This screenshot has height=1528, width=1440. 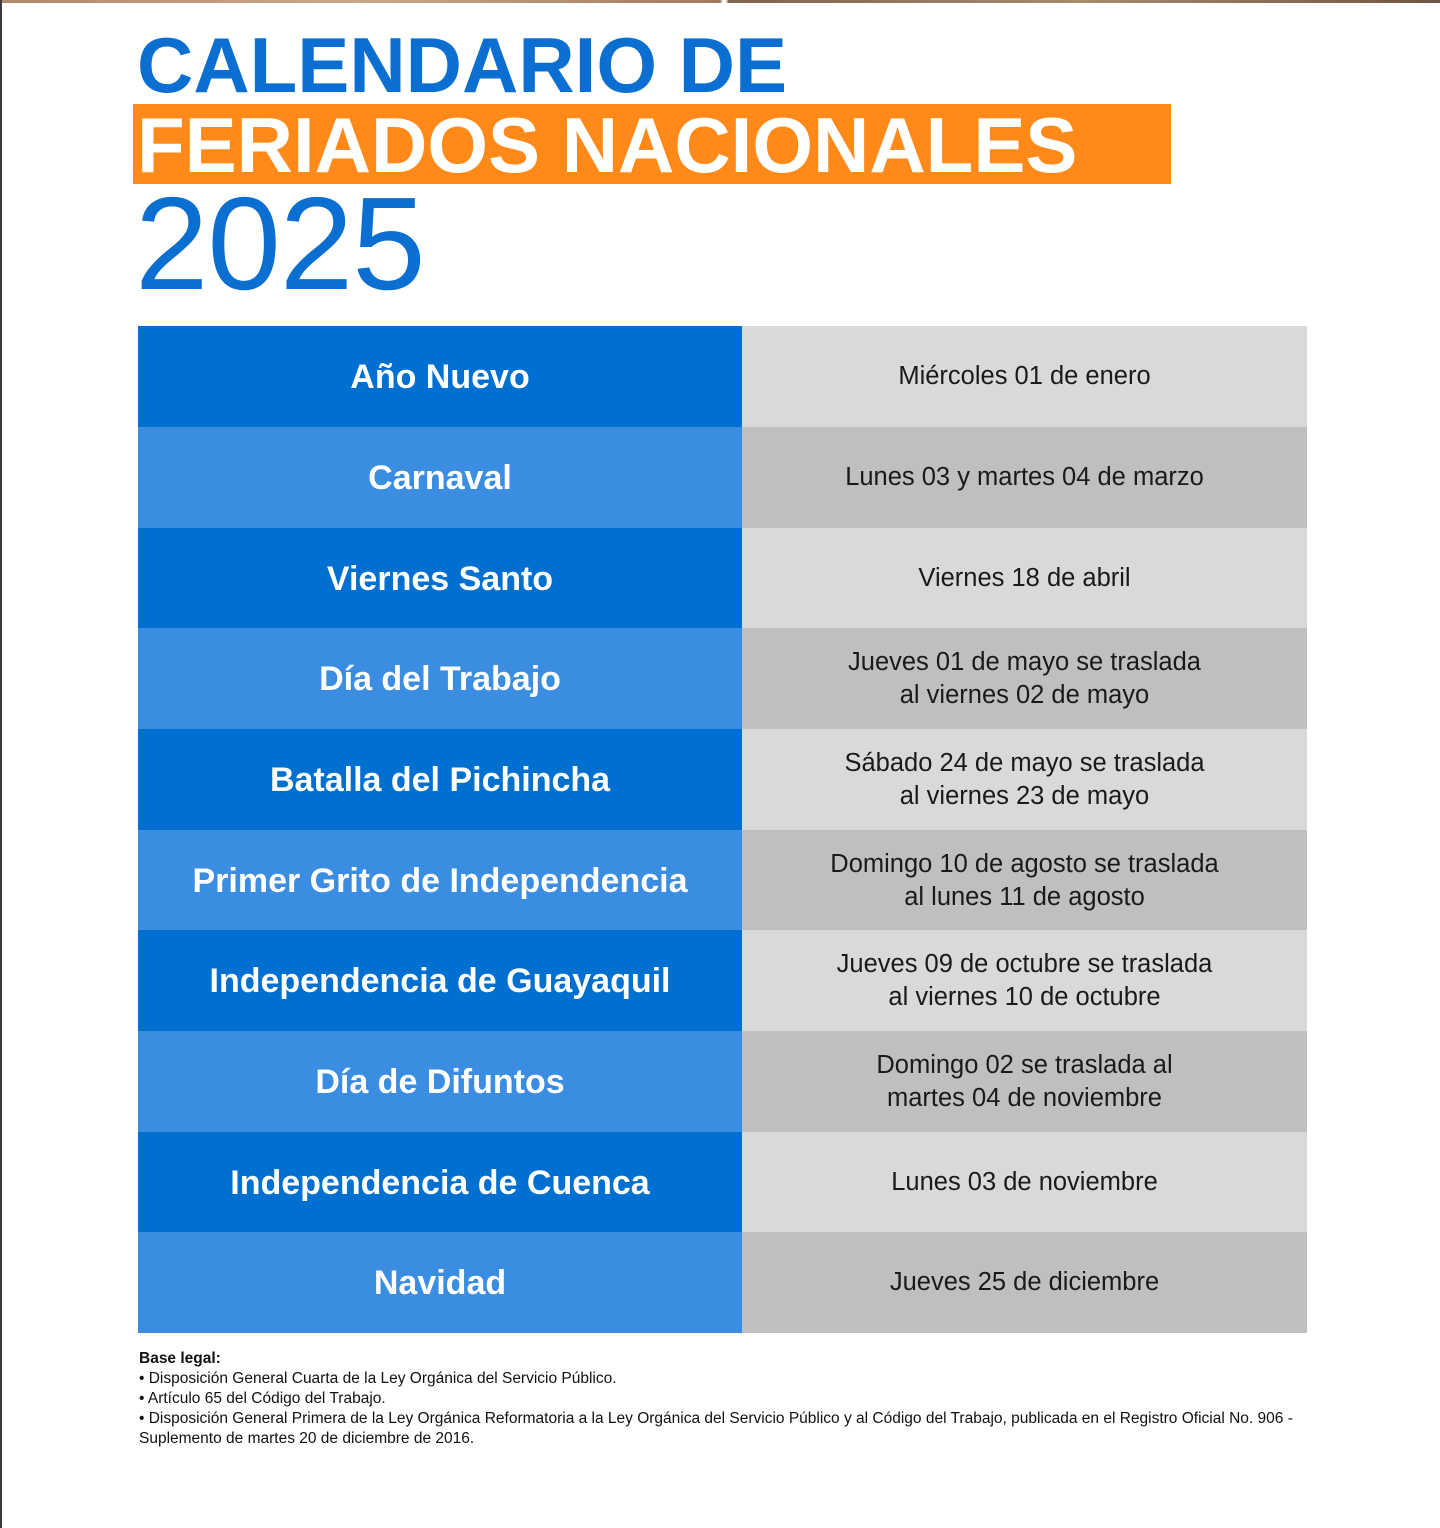 What do you see at coordinates (1, 764) in the screenshot?
I see `left-border` at bounding box center [1, 764].